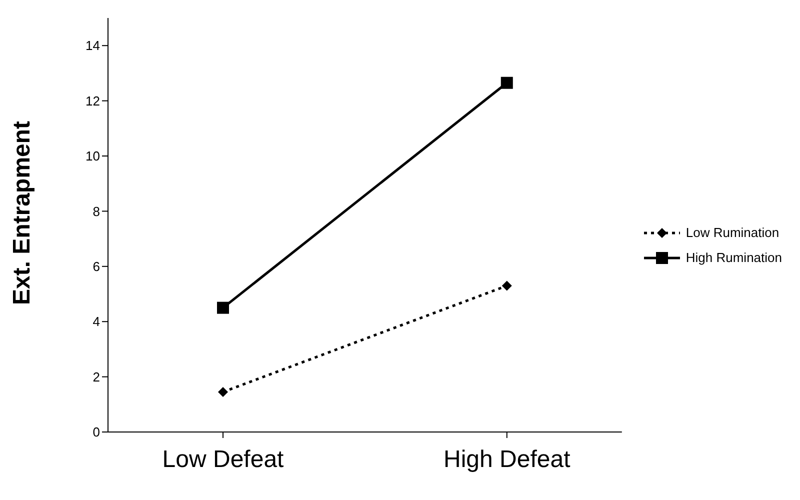 The width and height of the screenshot is (800, 500). Describe the element at coordinates (93, 46) in the screenshot. I see `y-tick-label: 14` at that location.